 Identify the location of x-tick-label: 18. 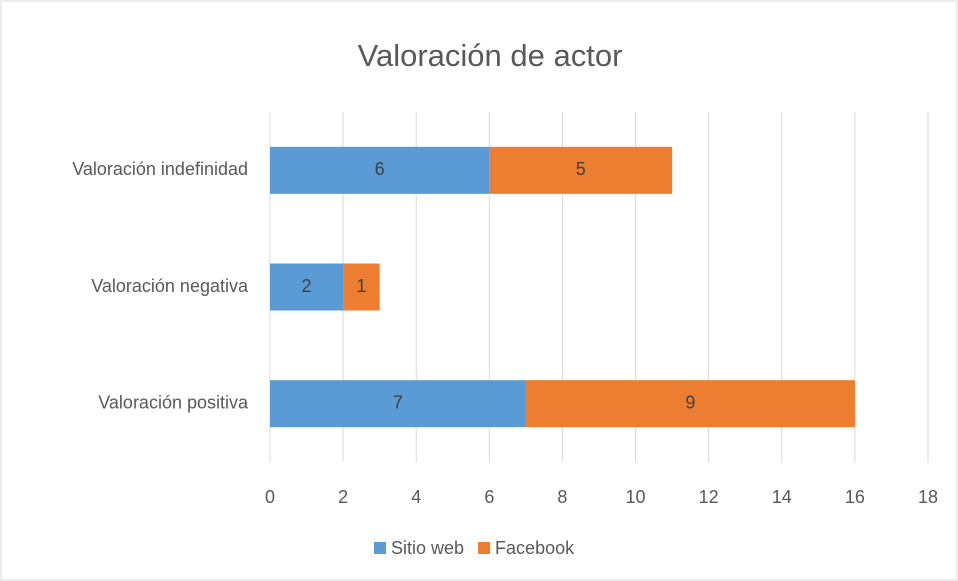
(928, 497).